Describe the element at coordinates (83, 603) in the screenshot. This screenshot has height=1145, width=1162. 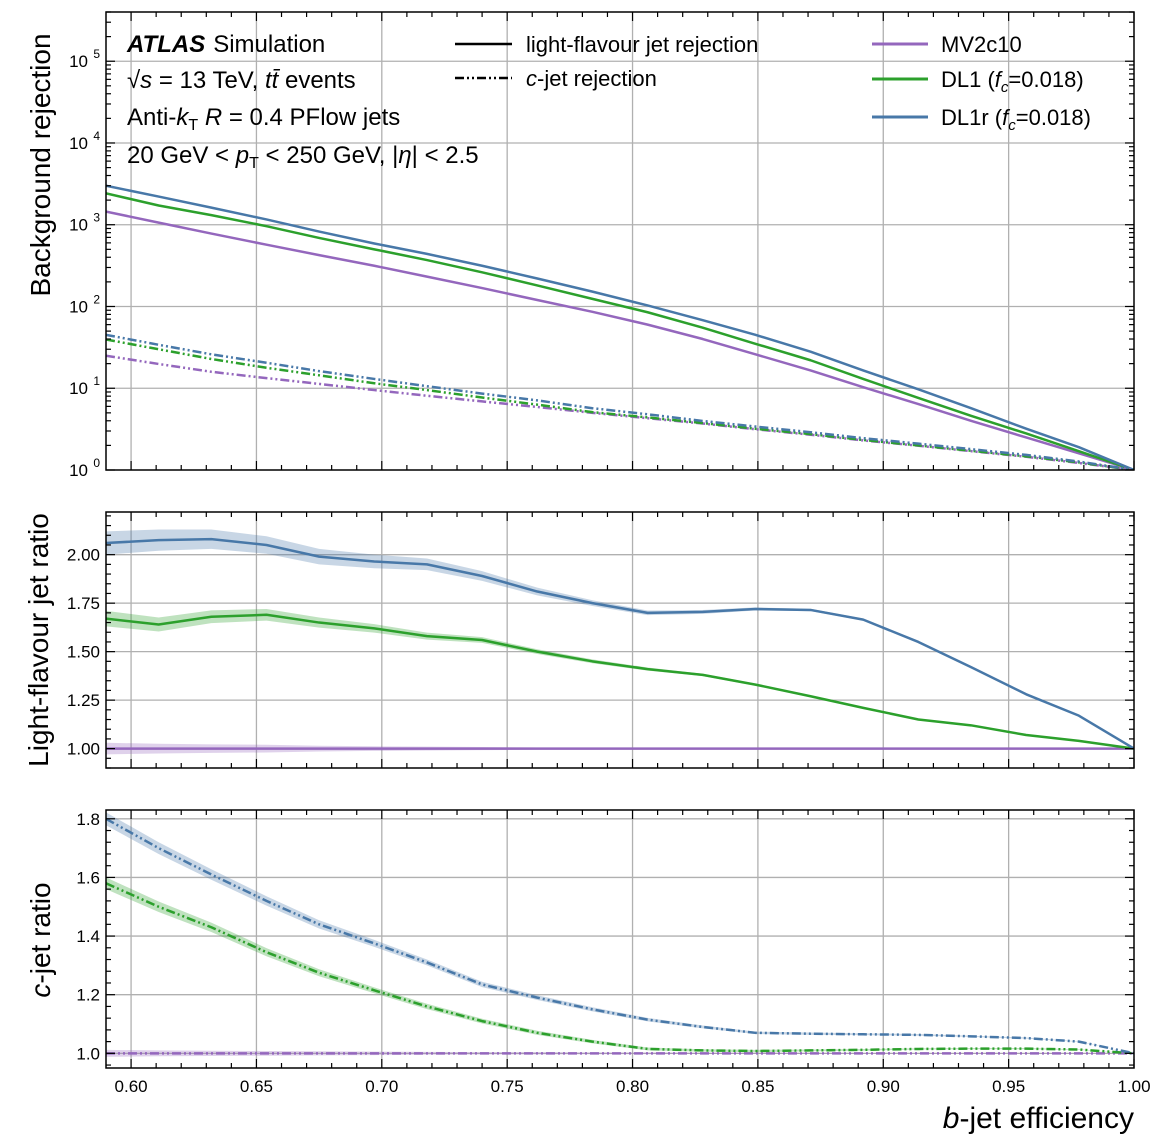
I see `y-tick-label: 1.75` at that location.